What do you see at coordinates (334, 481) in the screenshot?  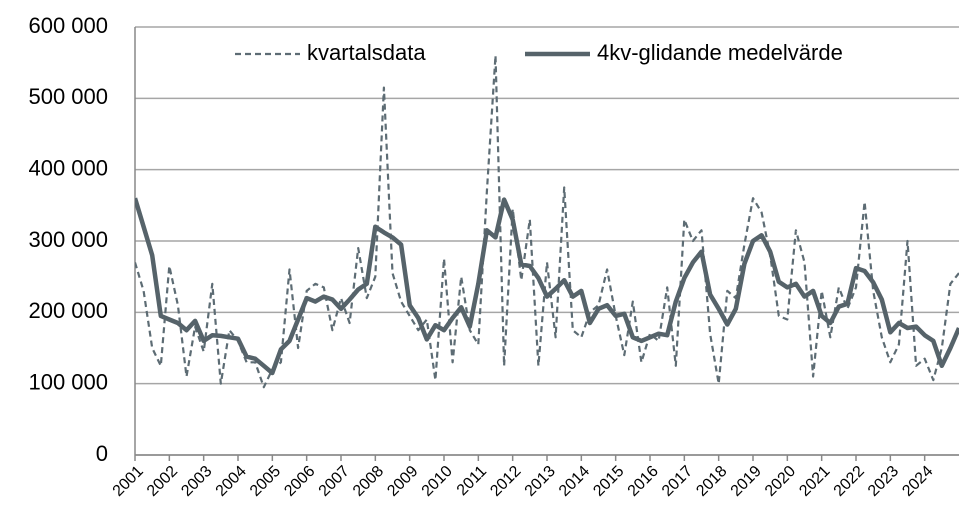 I see `x-tick-label: 2007` at bounding box center [334, 481].